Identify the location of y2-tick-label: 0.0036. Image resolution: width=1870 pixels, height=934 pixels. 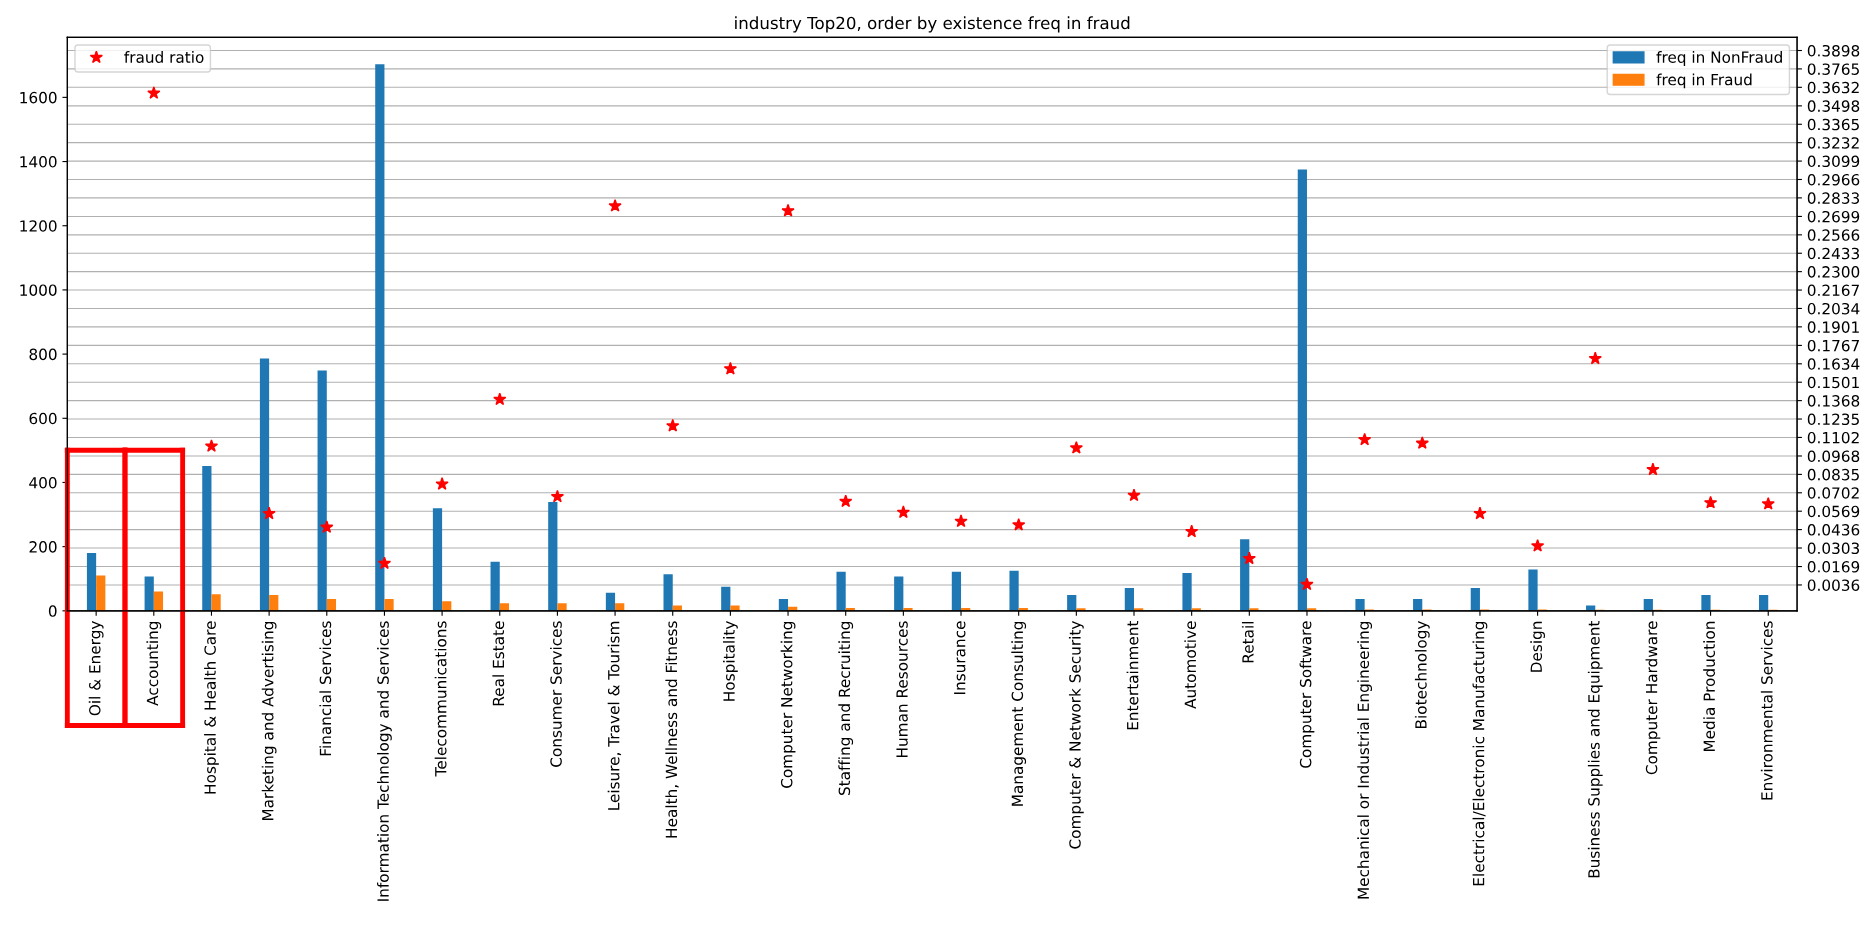
(1833, 585).